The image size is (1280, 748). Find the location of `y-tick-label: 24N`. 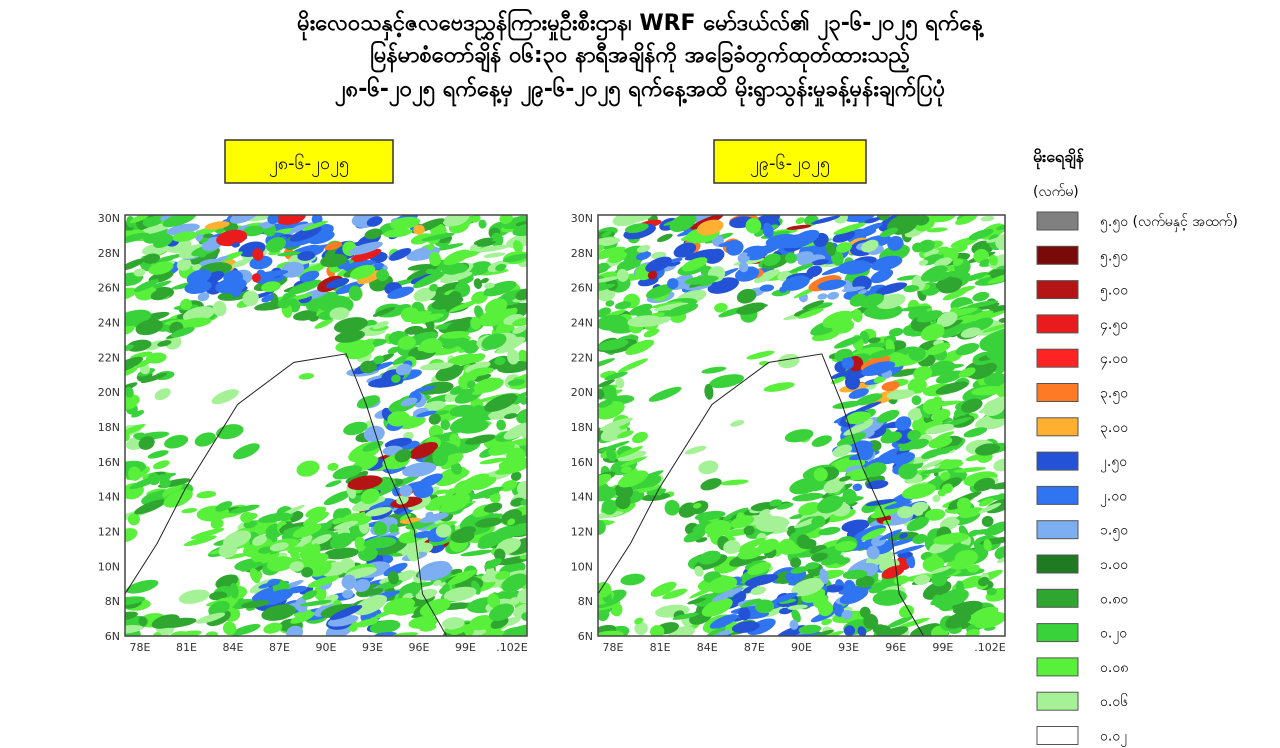

y-tick-label: 24N is located at coordinates (109, 323).